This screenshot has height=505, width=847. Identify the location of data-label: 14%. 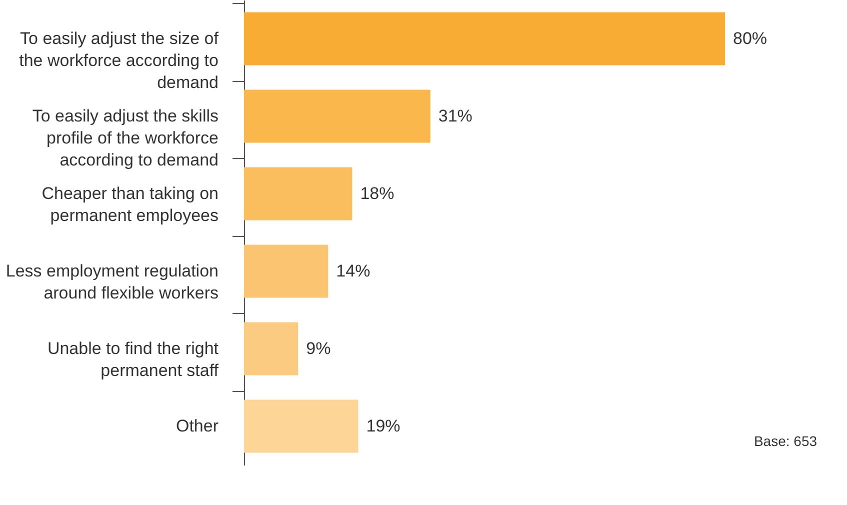
(353, 270).